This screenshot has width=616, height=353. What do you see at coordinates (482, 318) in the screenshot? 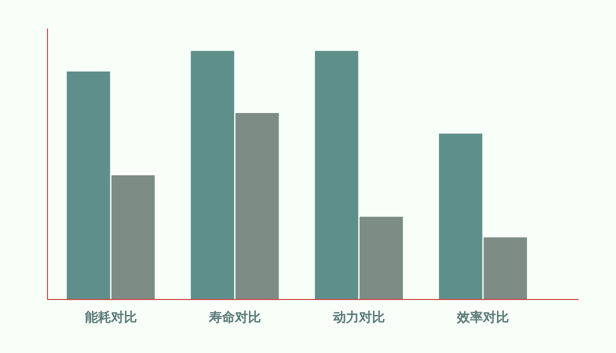
I see `x-tick-label: 效率对比` at bounding box center [482, 318].